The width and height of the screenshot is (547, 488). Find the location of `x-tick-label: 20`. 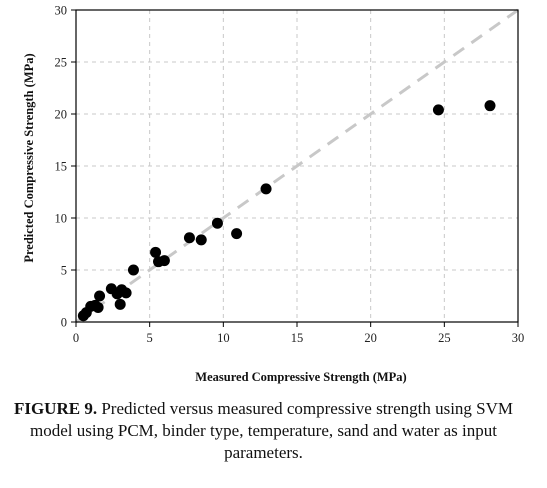

x-tick-label: 20 is located at coordinates (370, 338).